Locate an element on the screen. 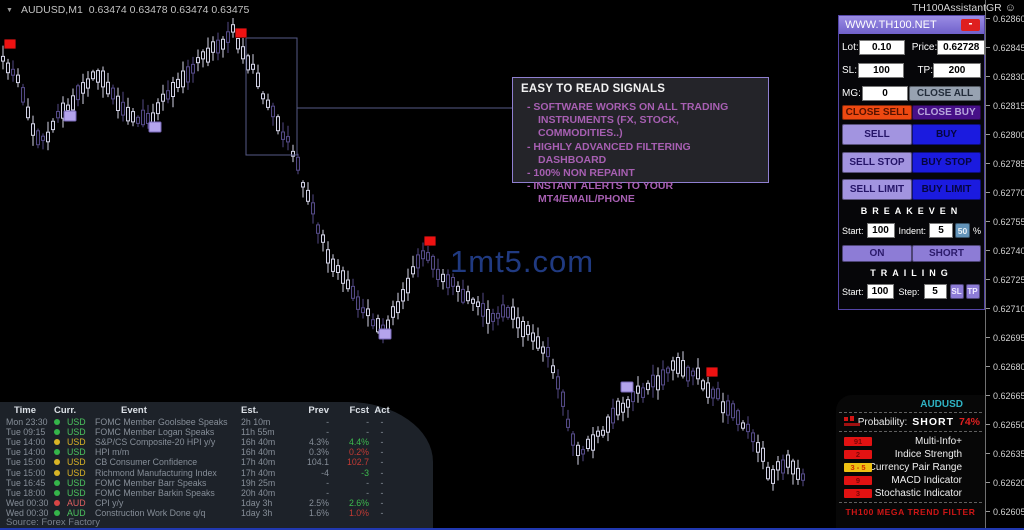  info-box-bullet: - HIGHLY ADVANCED FILTERING DASHBOARD is located at coordinates (609, 153).